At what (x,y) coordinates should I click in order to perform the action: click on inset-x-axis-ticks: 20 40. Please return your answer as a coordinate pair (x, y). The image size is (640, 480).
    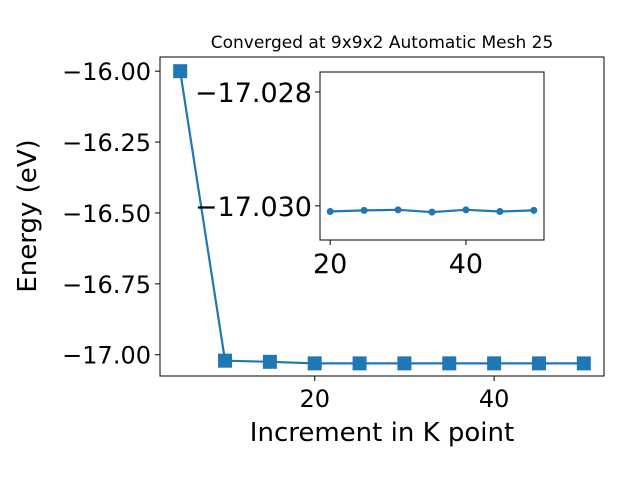
    Looking at the image, I should click on (398, 260).